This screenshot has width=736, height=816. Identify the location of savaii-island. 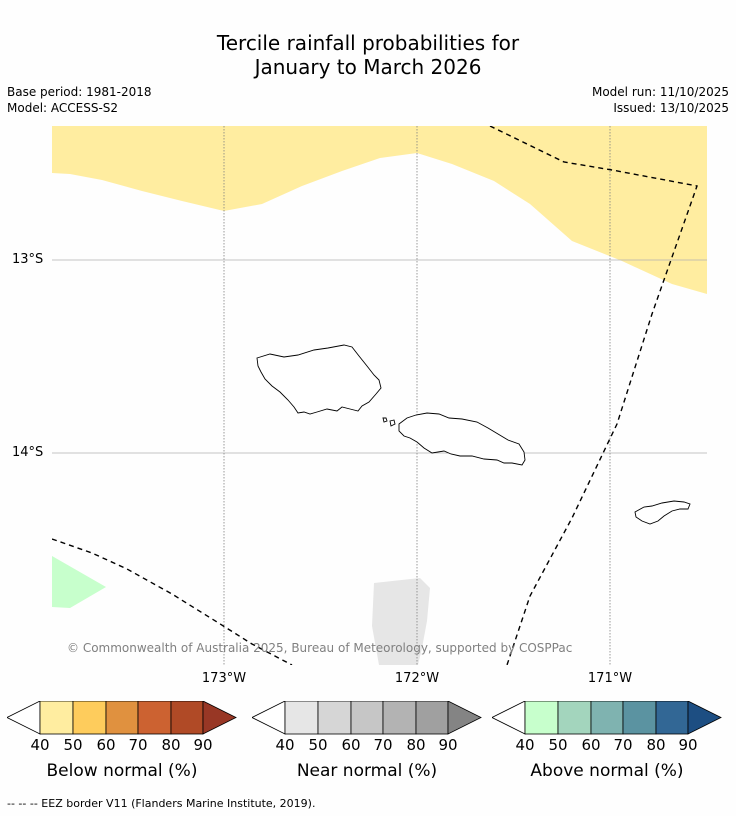
(319, 379).